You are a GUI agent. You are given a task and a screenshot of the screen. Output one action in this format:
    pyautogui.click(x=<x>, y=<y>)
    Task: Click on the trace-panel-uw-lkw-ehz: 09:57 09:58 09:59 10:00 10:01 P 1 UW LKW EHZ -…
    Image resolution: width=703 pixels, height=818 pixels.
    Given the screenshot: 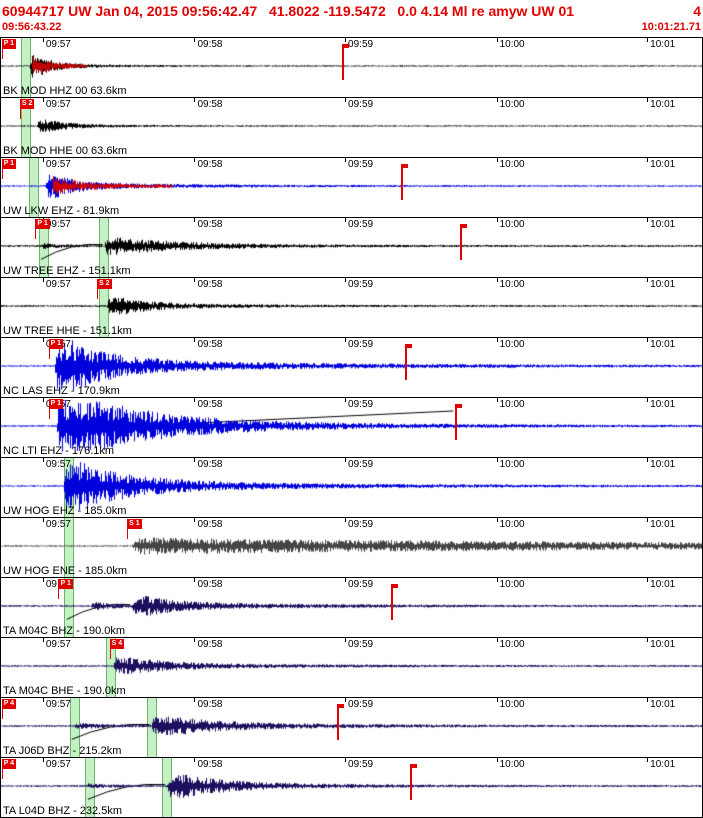 What is the action you would take?
    pyautogui.click(x=351, y=187)
    